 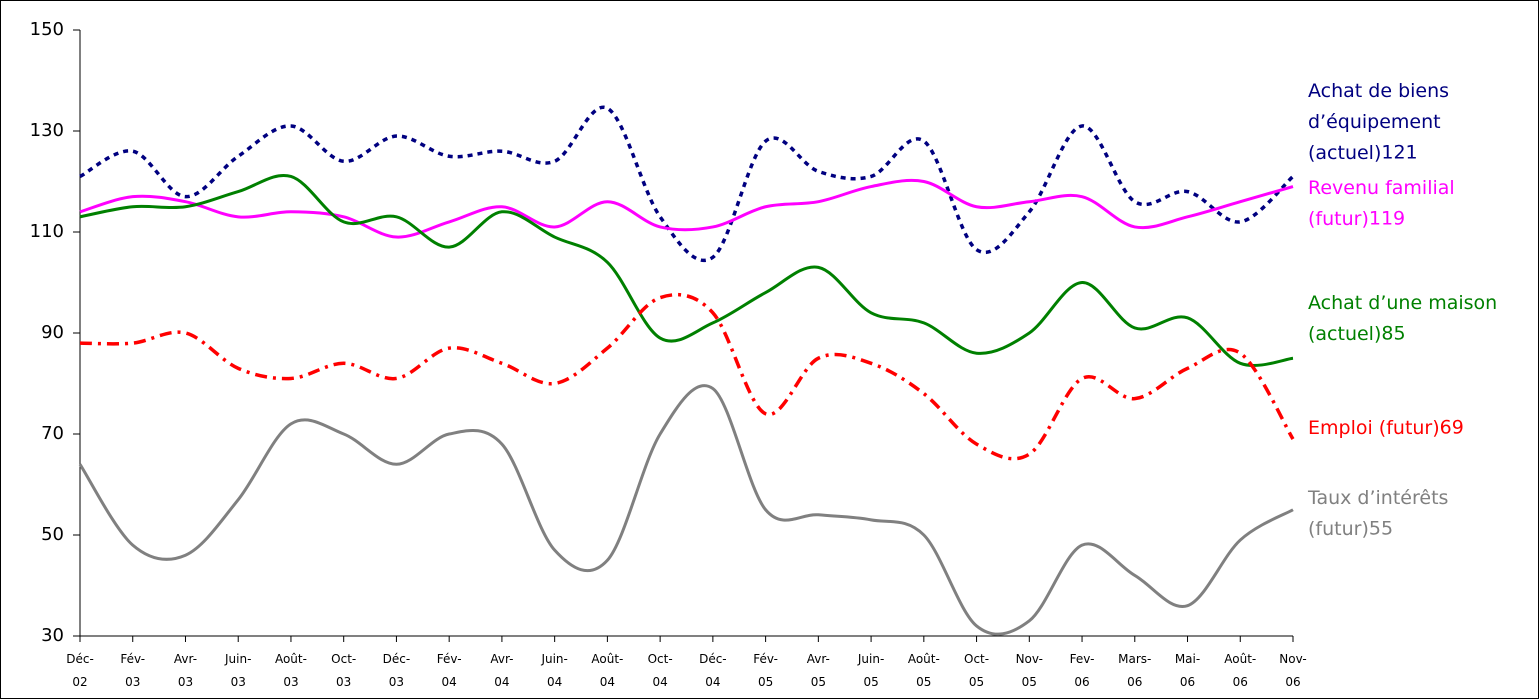 What do you see at coordinates (553, 670) in the screenshot?
I see `x-tick-label: Juin-04` at bounding box center [553, 670].